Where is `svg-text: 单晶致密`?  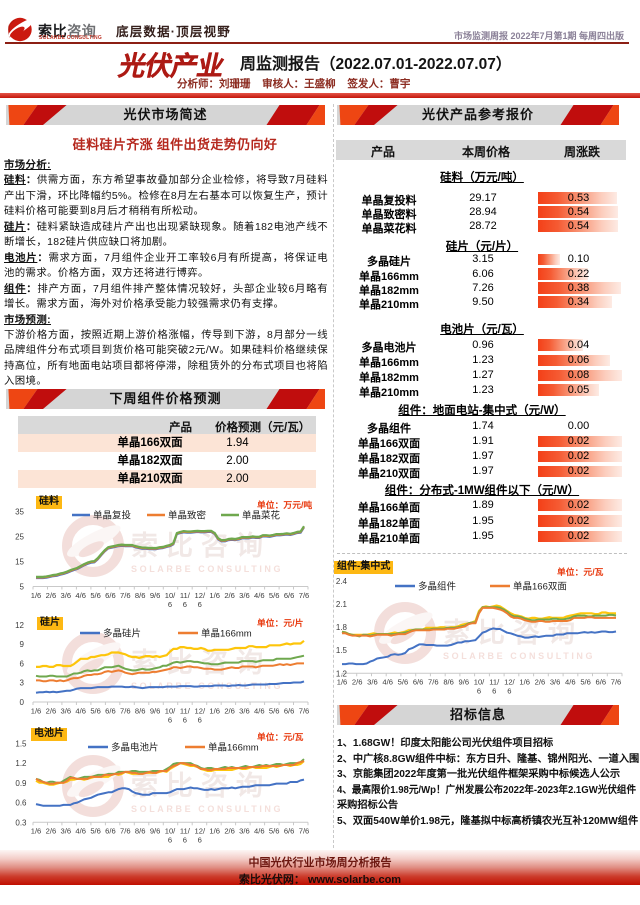
svg-text: 单晶致密 is located at coordinates (187, 515).